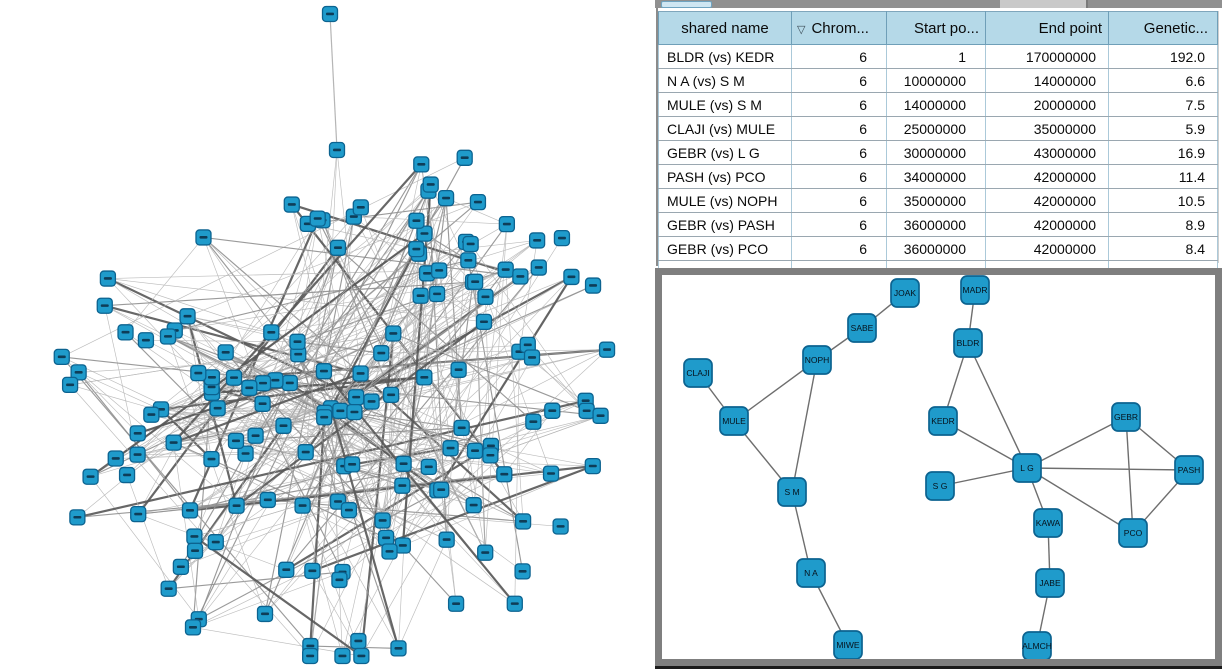 Image resolution: width=1222 pixels, height=669 pixels. What do you see at coordinates (1163, 56) in the screenshot?
I see `table-cell: 192.0` at bounding box center [1163, 56].